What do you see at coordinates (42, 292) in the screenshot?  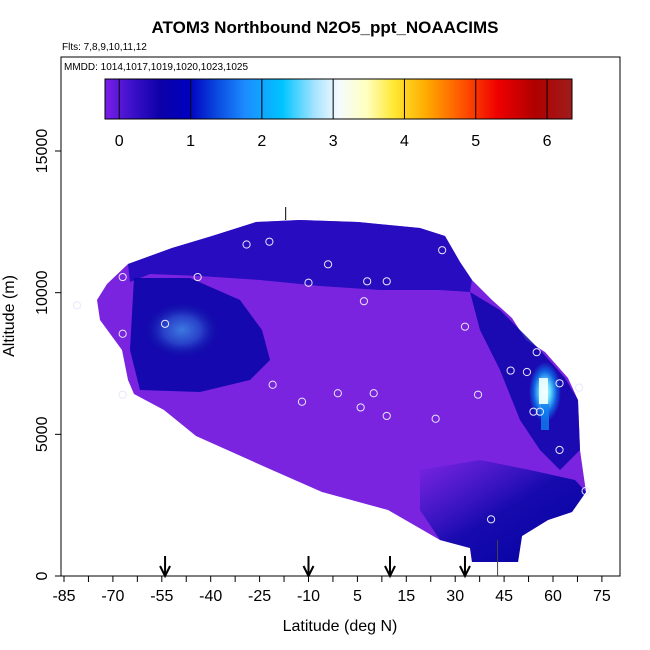 I see `y-tick-label: 10000` at bounding box center [42, 292].